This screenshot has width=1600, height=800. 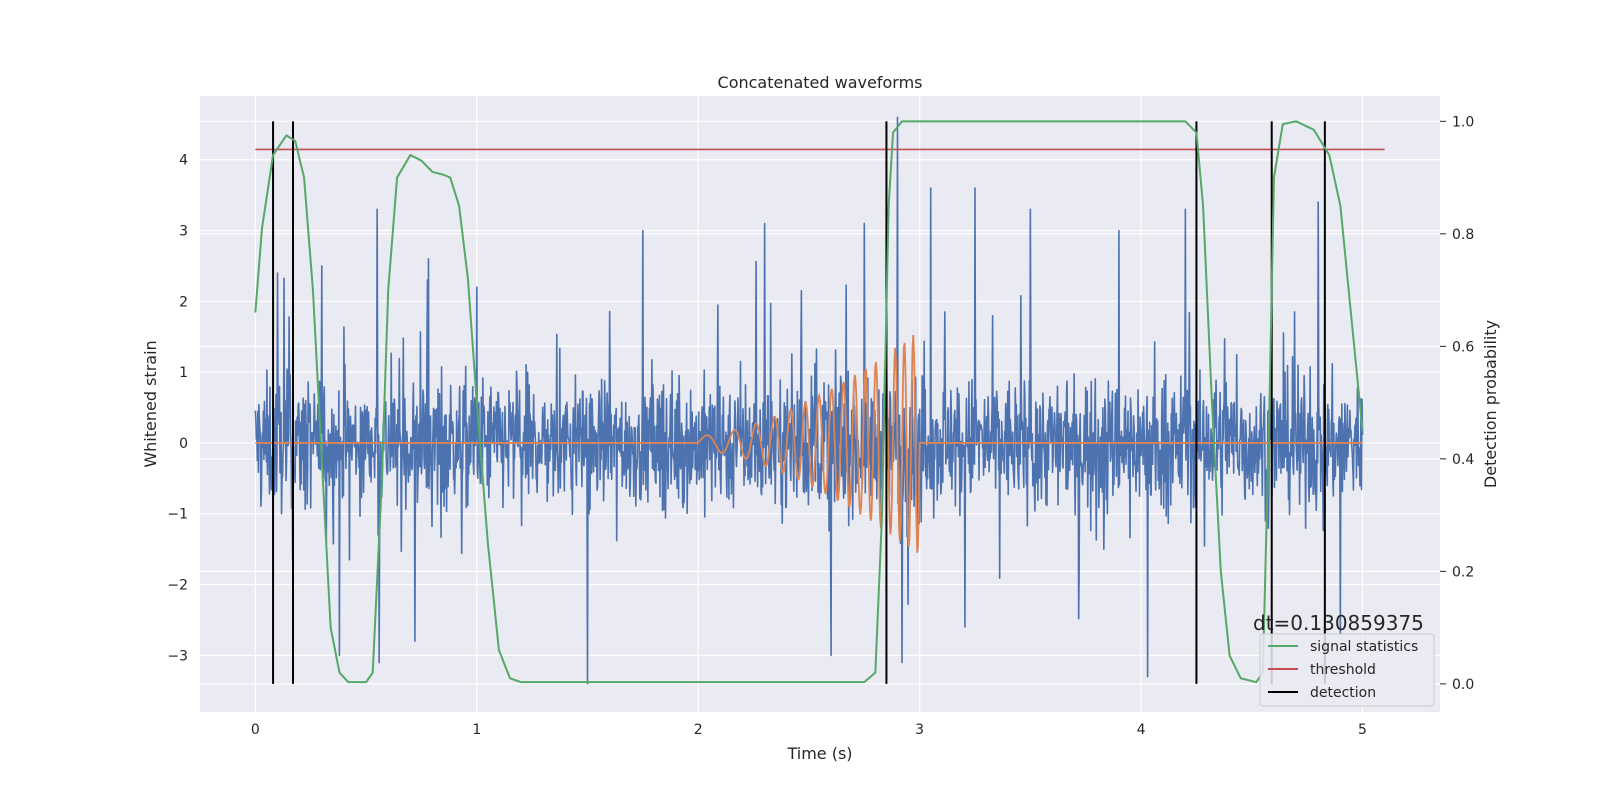 What do you see at coordinates (1343, 693) in the screenshot?
I see `legend-label-detection: detection` at bounding box center [1343, 693].